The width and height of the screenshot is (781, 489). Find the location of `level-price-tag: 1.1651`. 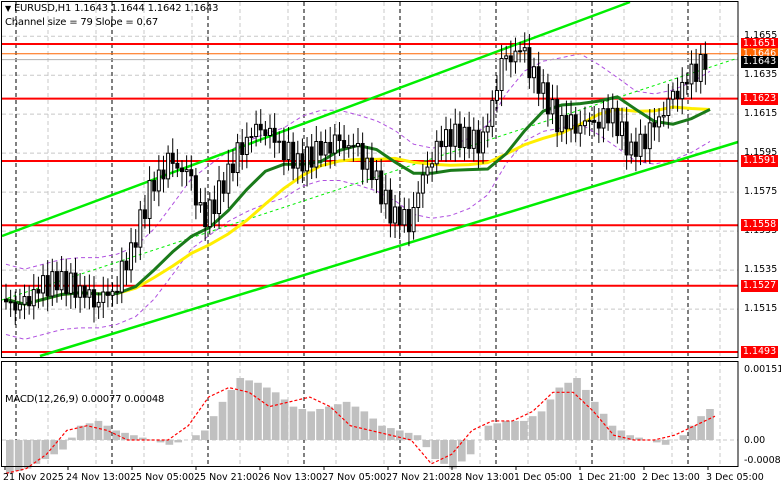

level-price-tag: 1.1651 is located at coordinates (759, 44).